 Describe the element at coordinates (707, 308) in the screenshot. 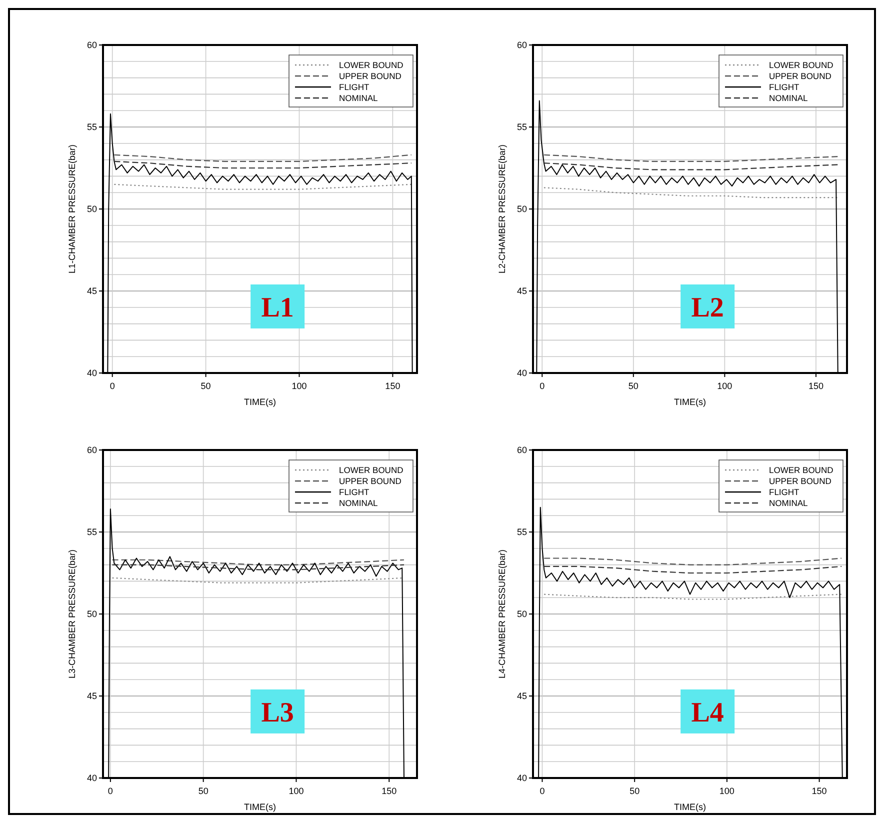

I see `annotation: L2` at that location.